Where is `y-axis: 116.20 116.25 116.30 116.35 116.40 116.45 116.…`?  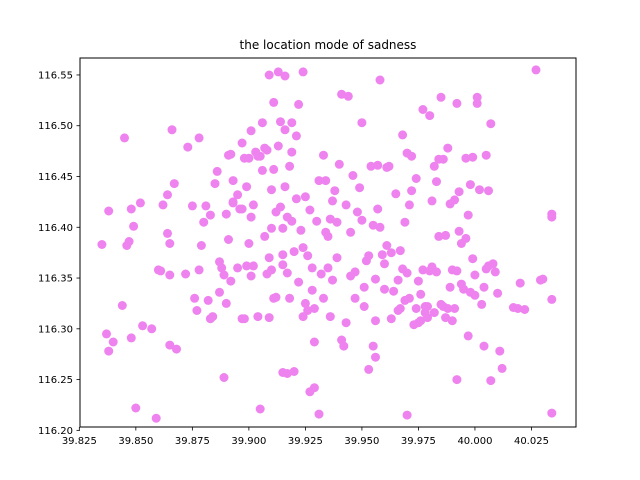 y-axis: 116.20 116.25 116.30 116.35 116.40 116.45 116.… is located at coordinates (59, 253).